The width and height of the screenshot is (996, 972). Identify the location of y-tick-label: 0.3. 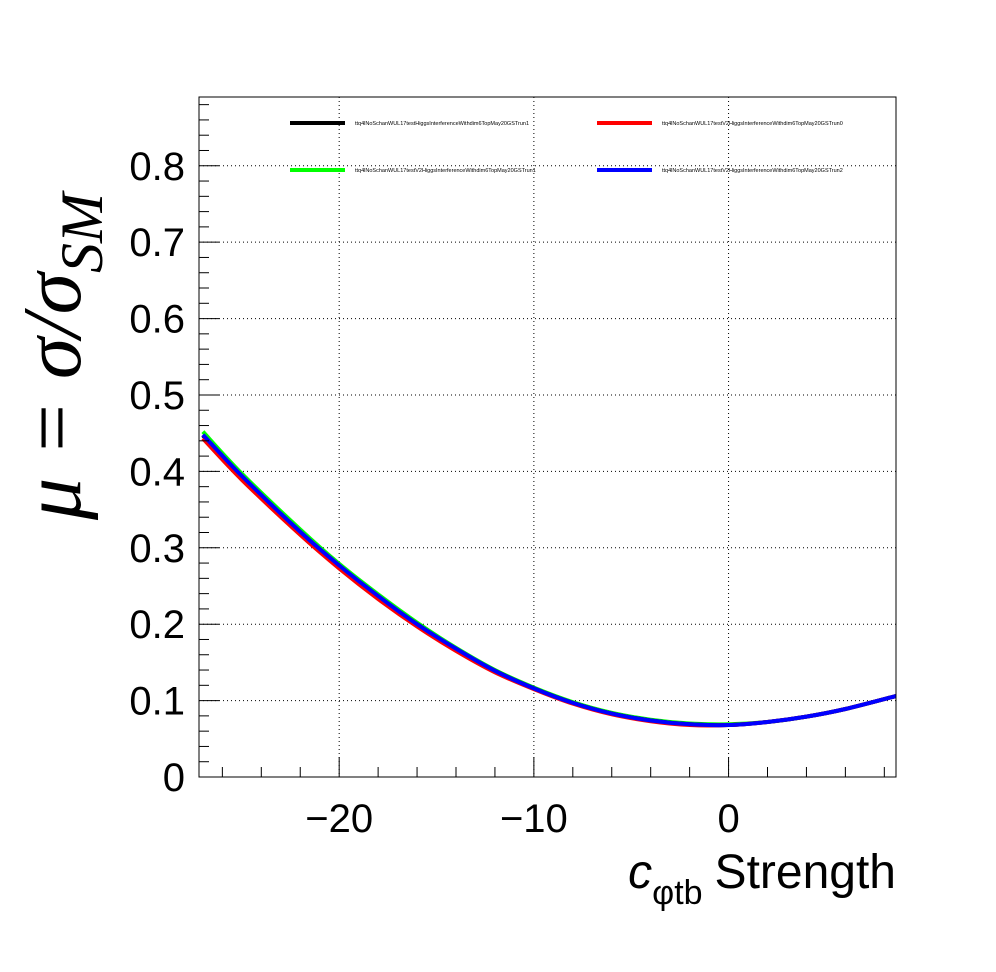
(157, 549).